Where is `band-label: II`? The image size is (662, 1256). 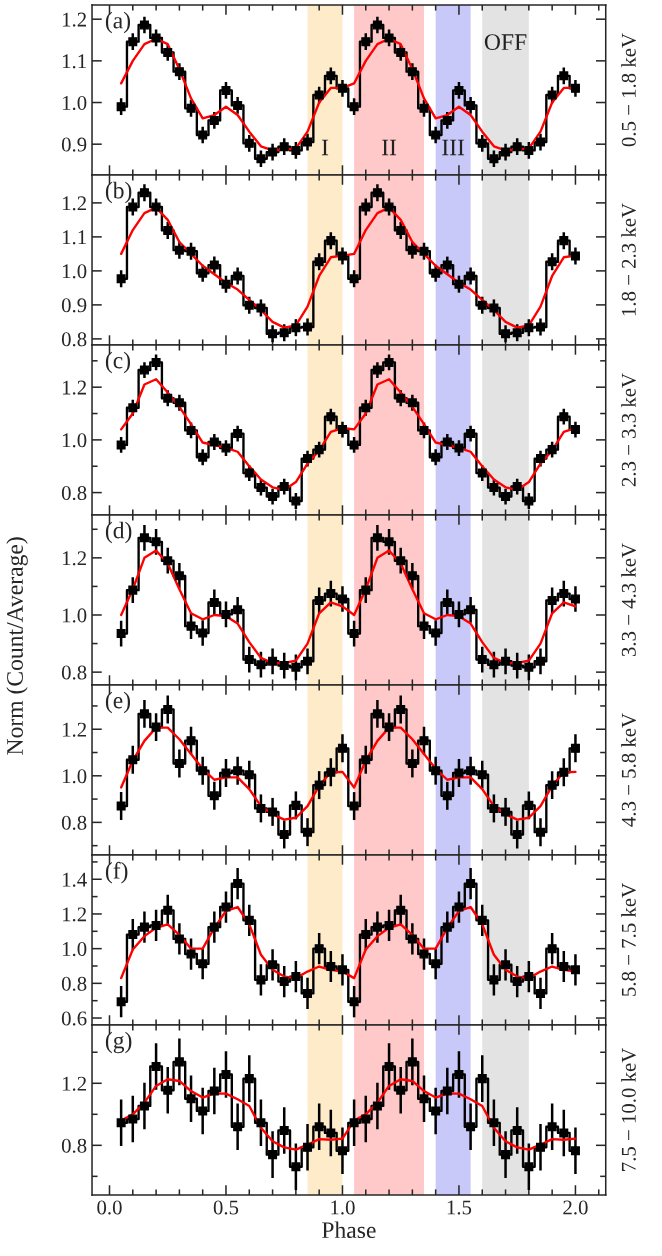 band-label: II is located at coordinates (389, 147).